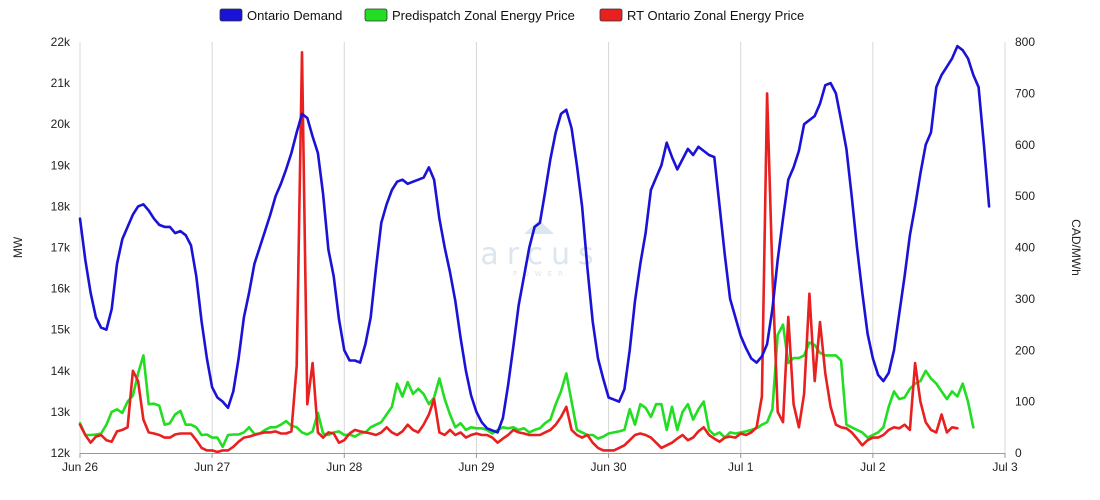 This screenshot has height=500, width=1100. I want to click on x-tick-label: Jun 27, so click(212, 467).